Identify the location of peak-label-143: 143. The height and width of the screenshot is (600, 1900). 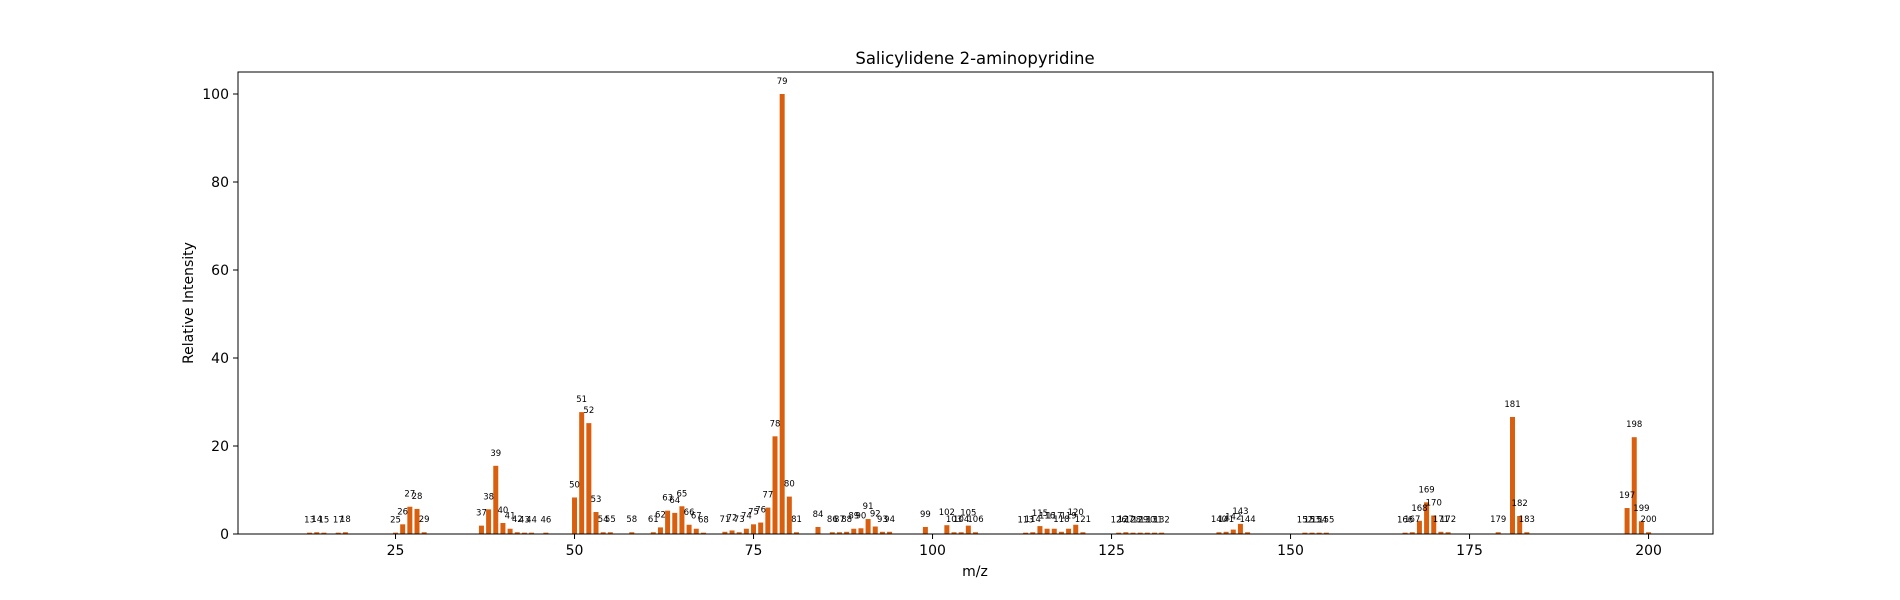
(1240, 512).